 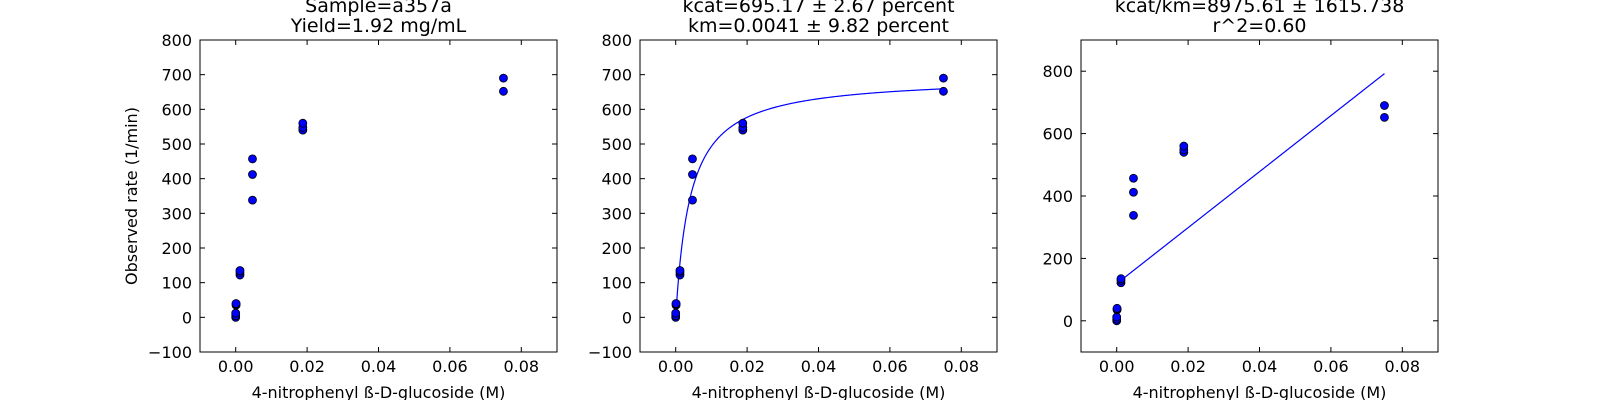 I want to click on chart-title-line-1: kcat=695.17 ± 2.67 percent, so click(x=818, y=8).